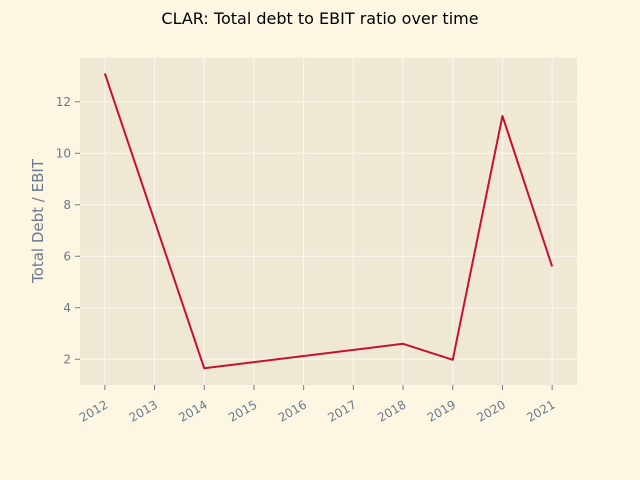  I want to click on y-tick-label: 8, so click(67, 205).